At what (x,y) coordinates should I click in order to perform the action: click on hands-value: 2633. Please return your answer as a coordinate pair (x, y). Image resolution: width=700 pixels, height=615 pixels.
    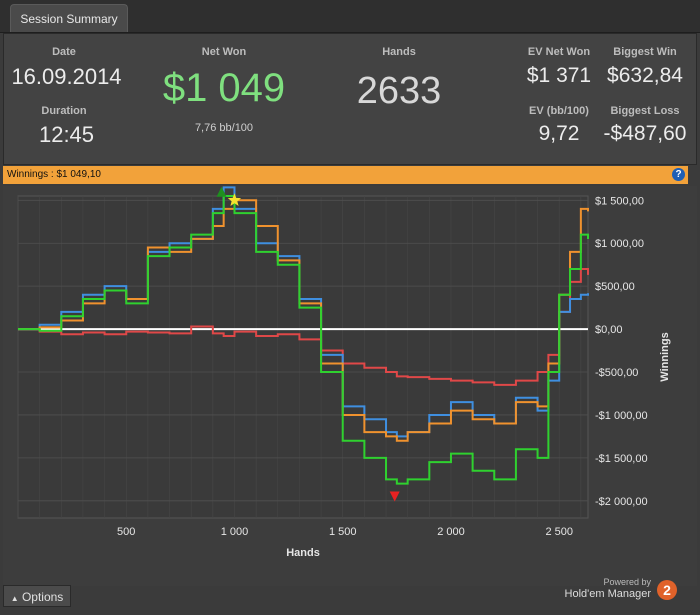
    Looking at the image, I should click on (399, 91).